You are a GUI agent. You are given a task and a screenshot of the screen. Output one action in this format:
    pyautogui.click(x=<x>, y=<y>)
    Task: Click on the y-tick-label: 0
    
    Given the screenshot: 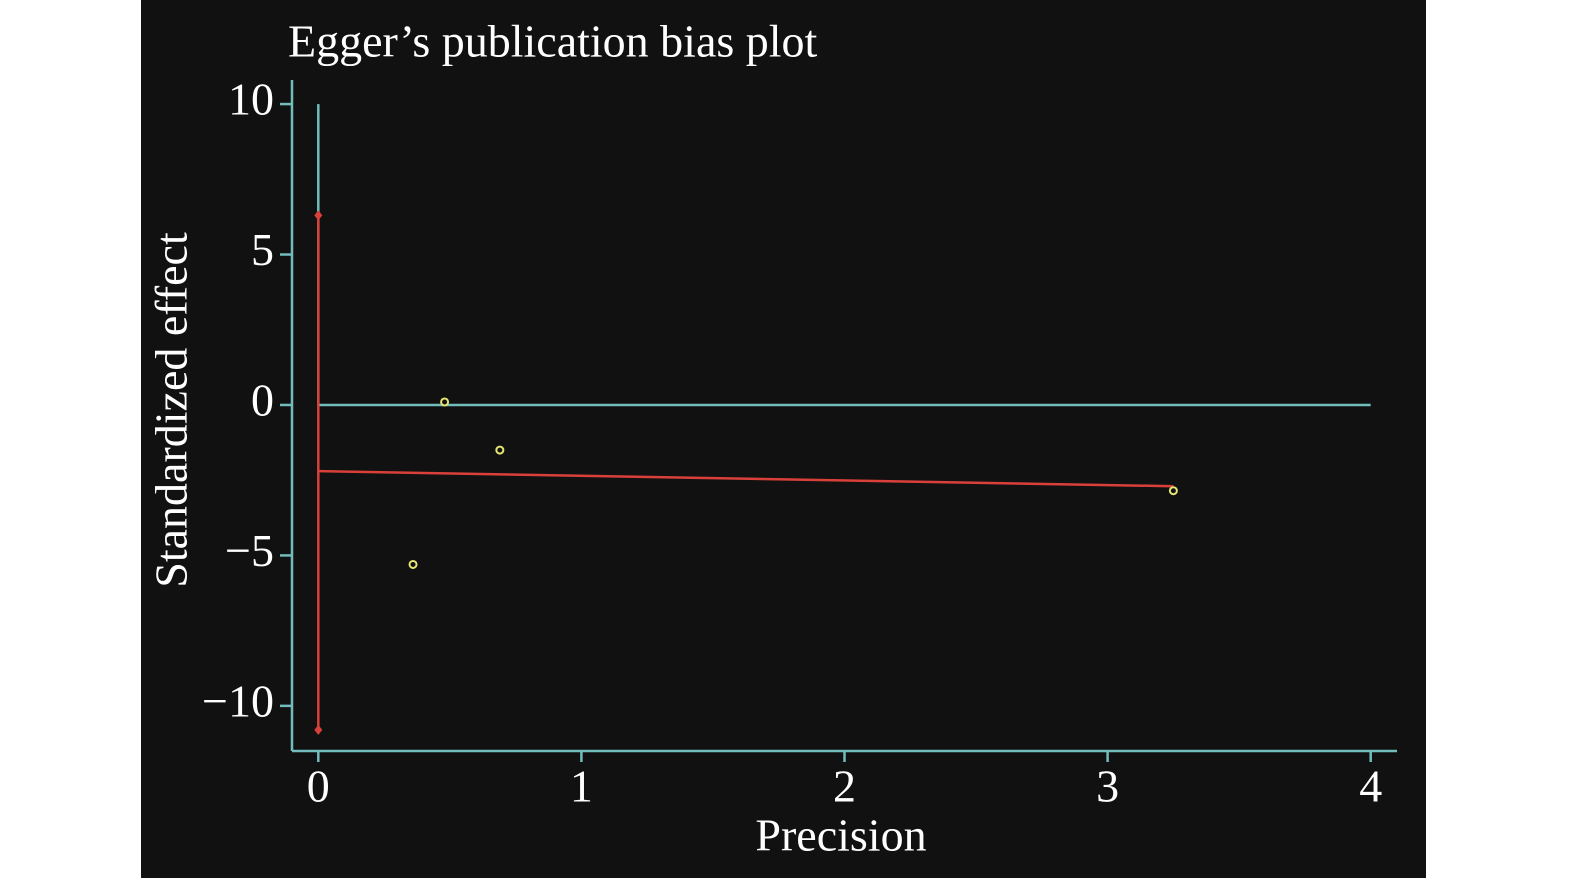 What is the action you would take?
    pyautogui.click(x=262, y=400)
    